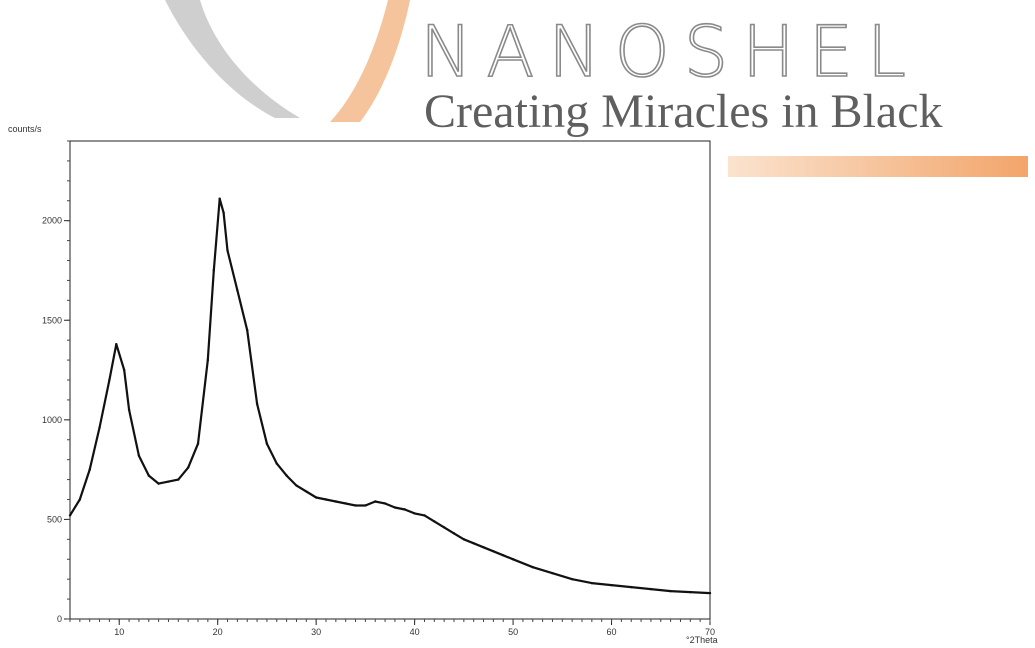 The image size is (1035, 648). I want to click on accent-bar, so click(878, 166).